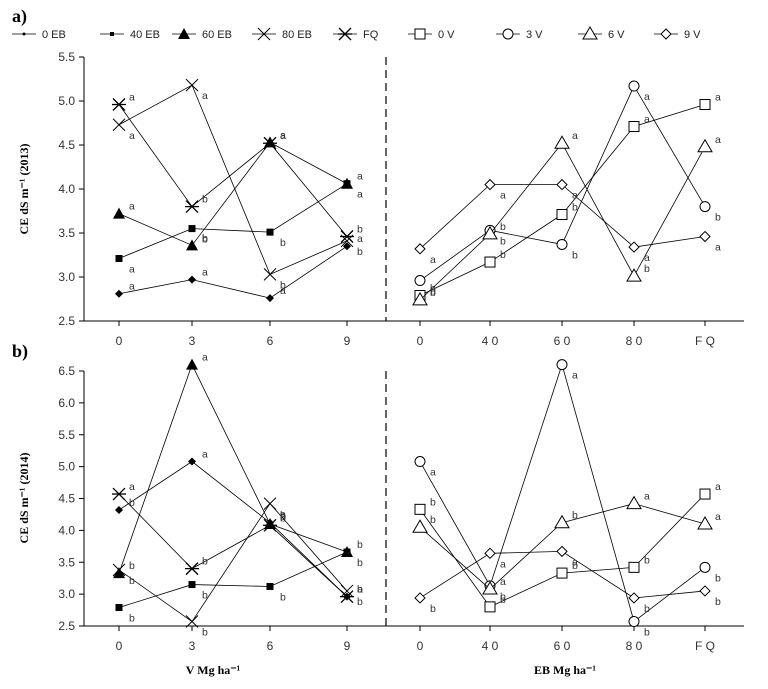  I want to click on panel-b-series-line-fq, so click(233, 545).